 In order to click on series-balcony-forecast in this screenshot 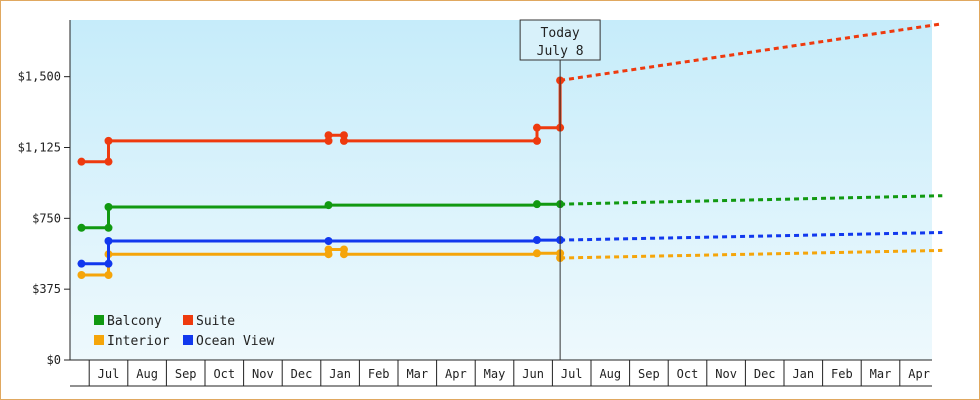, I will do `click(751, 200)`.